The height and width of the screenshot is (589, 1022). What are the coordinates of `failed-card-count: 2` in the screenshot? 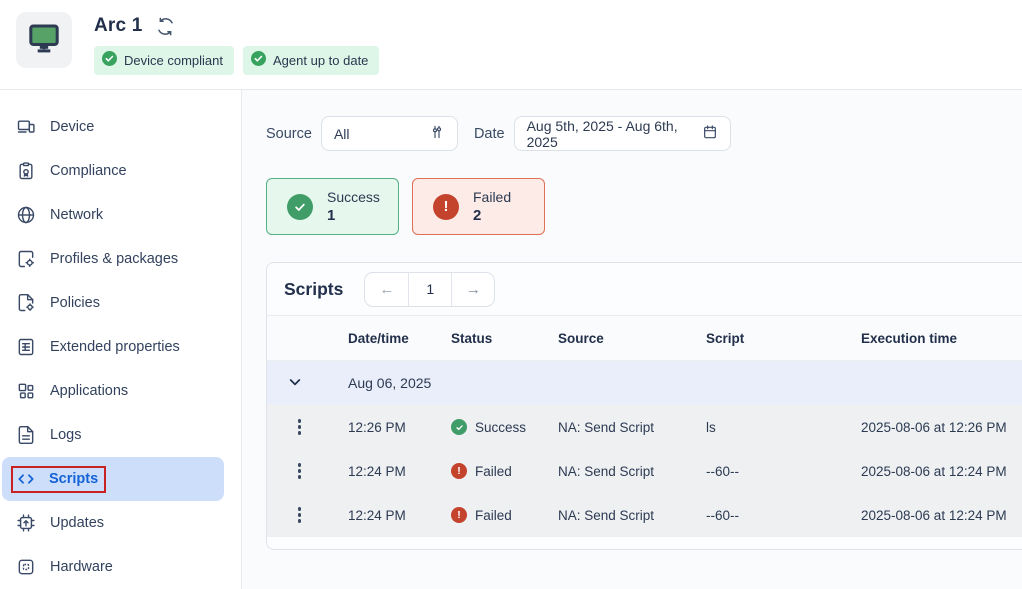 It's located at (477, 215).